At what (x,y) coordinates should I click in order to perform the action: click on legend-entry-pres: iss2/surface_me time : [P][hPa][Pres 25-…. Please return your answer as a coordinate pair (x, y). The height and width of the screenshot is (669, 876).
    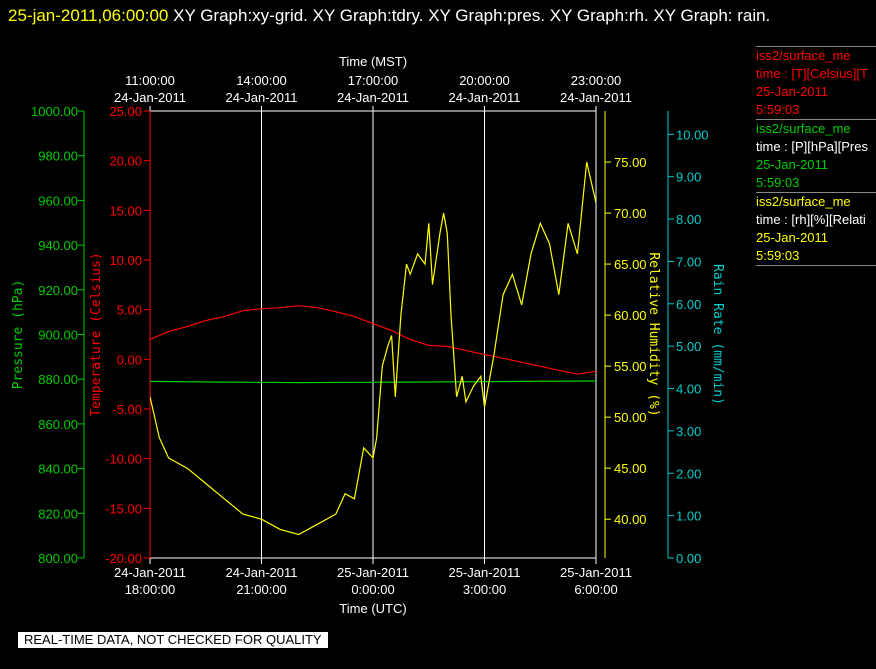
    Looking at the image, I should click on (816, 155).